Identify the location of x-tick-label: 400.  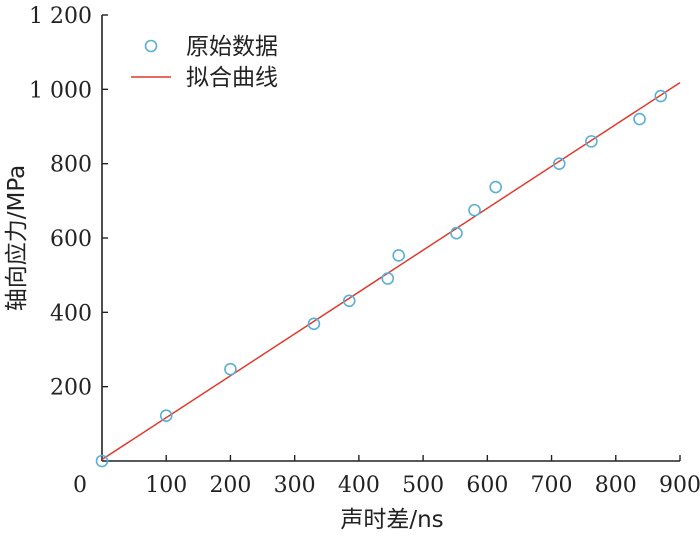
(359, 485).